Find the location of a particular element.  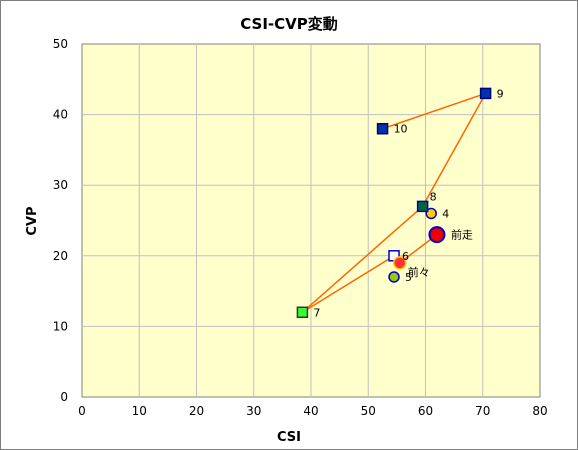

y-tick-label: 10 is located at coordinates (60, 326).